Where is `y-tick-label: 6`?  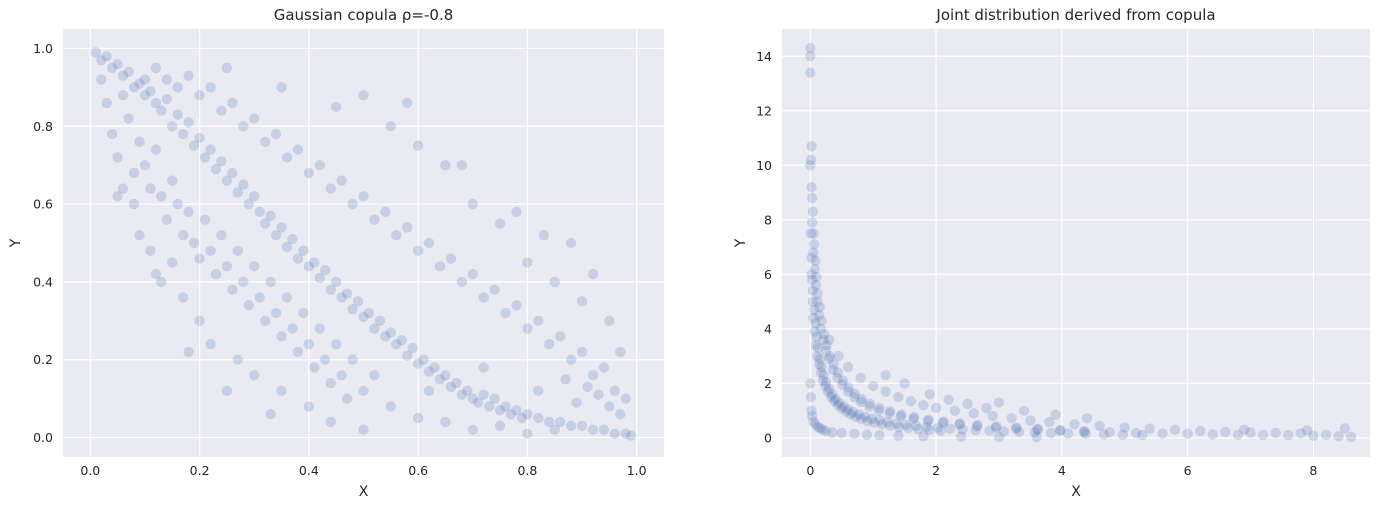
y-tick-label: 6 is located at coordinates (768, 274).